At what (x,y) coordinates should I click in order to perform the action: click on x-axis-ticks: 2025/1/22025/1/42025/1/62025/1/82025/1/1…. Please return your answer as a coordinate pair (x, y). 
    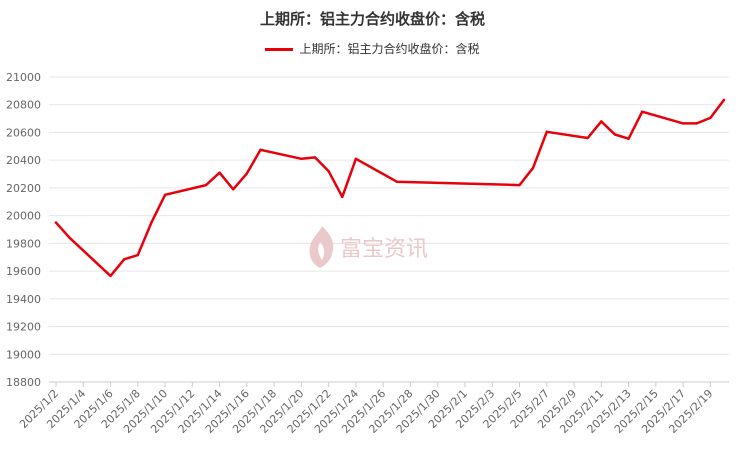
    Looking at the image, I should click on (366, 411).